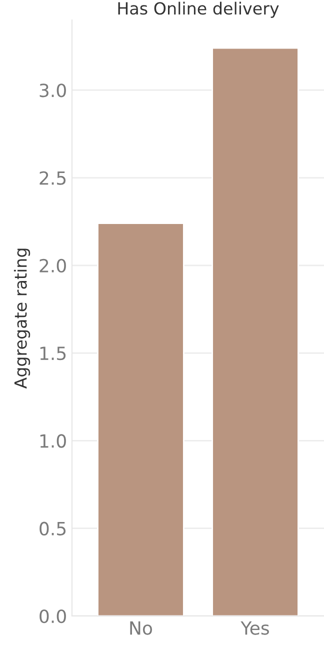  I want to click on y-tick-label: 0.0, so click(53, 616).